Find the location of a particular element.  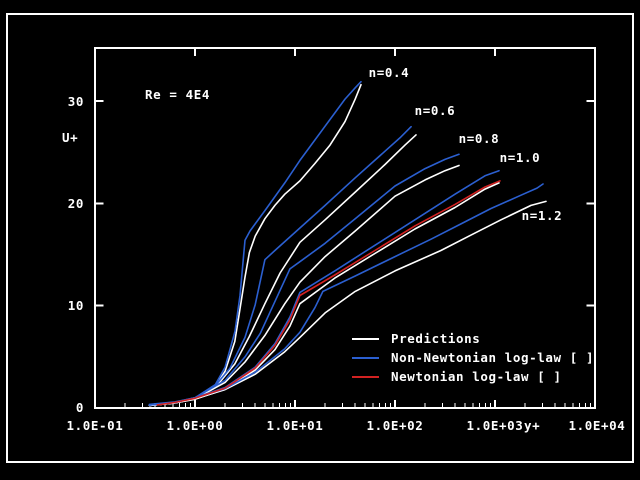

y-tick-label-30: 30 is located at coordinates (75, 101).